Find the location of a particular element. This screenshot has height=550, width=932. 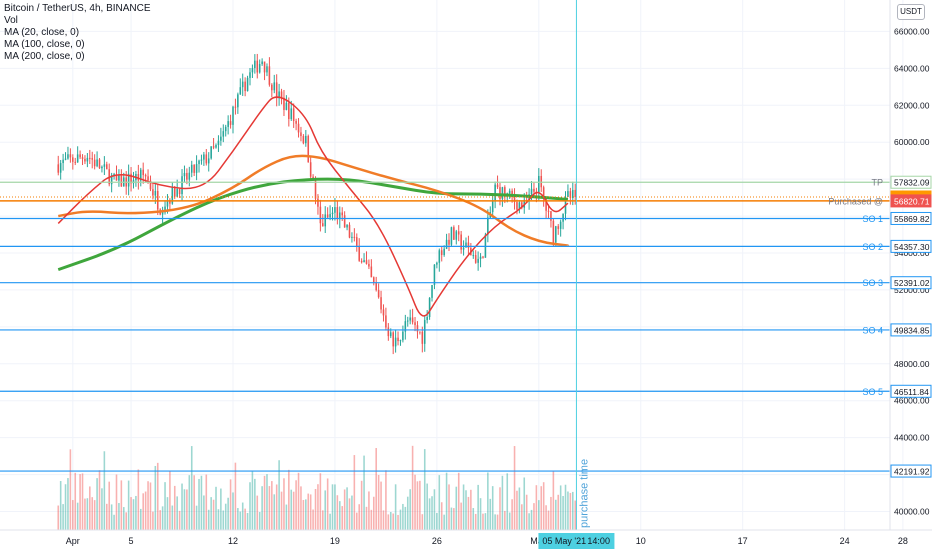

ma100-line is located at coordinates (313, 200).